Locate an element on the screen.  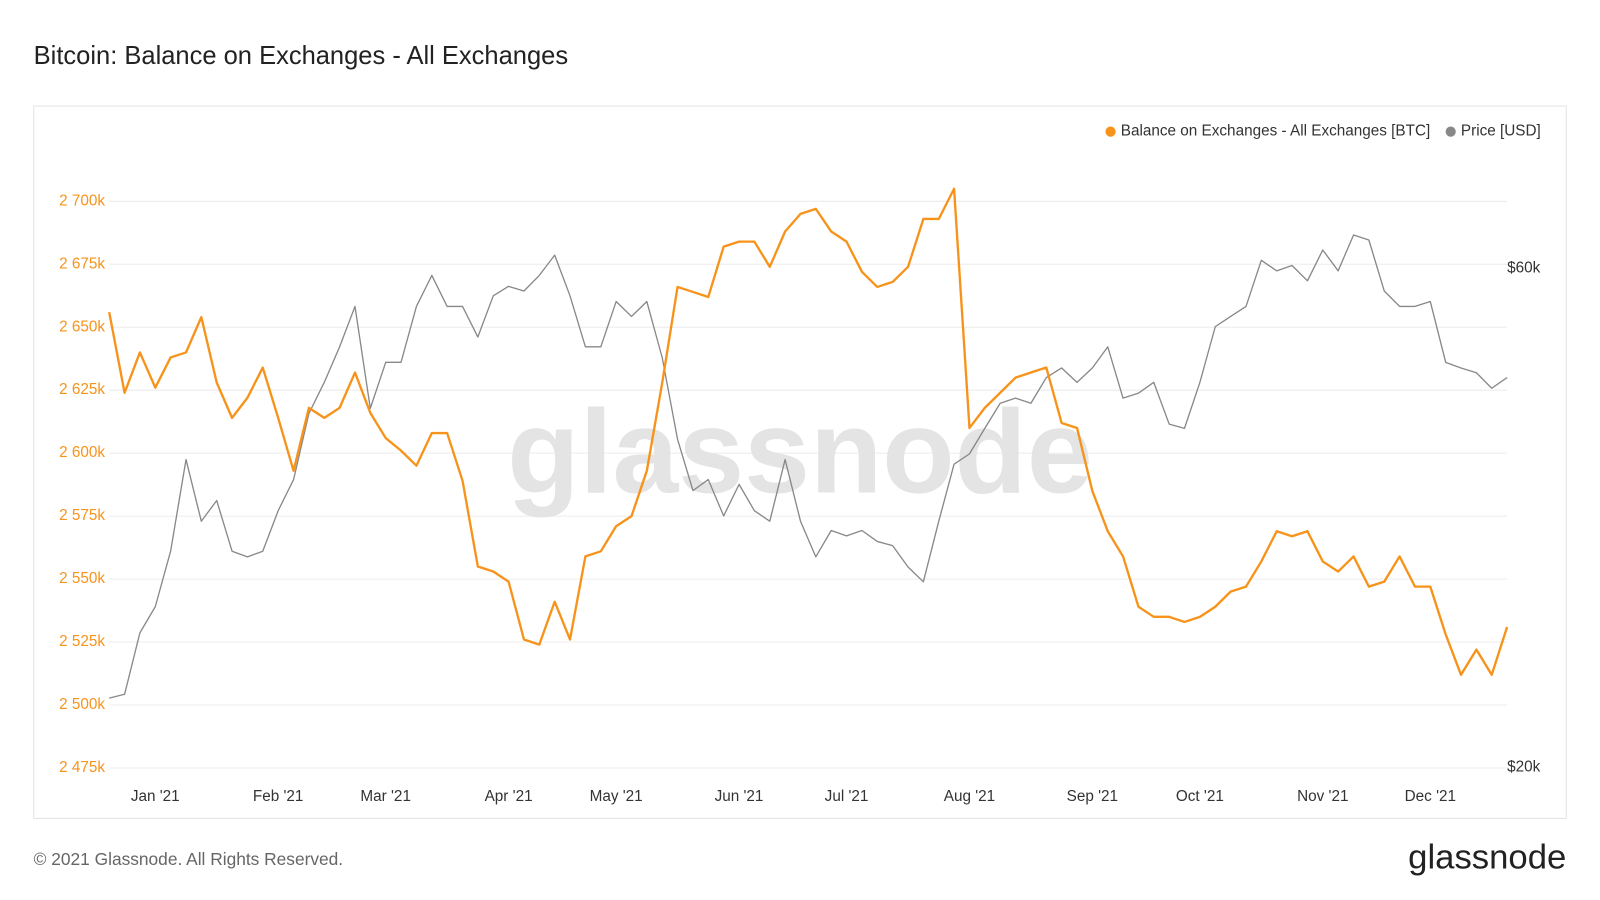
y-tick-label: 2 625k is located at coordinates (82, 389).